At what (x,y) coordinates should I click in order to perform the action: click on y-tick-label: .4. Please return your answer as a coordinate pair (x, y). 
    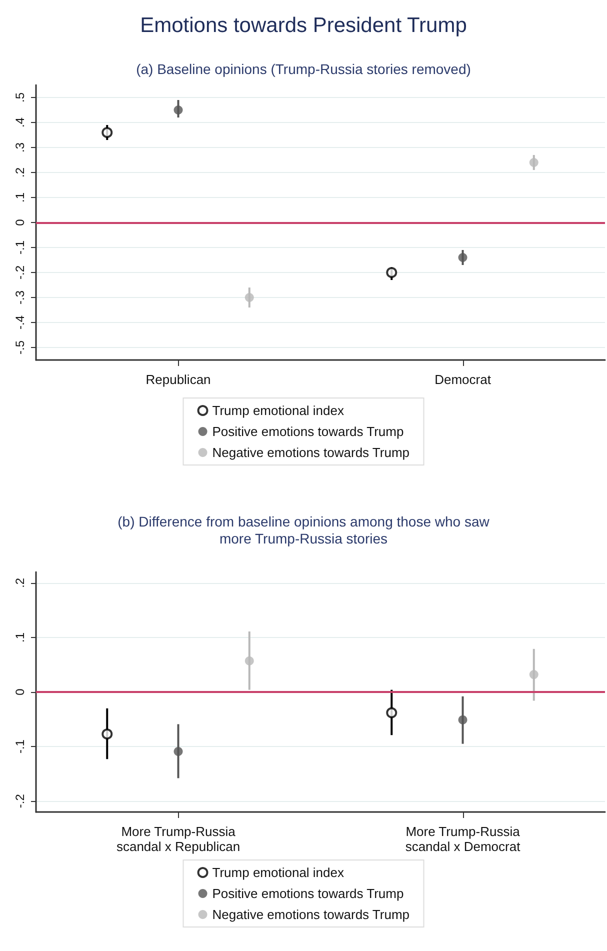
    Looking at the image, I should click on (20, 122).